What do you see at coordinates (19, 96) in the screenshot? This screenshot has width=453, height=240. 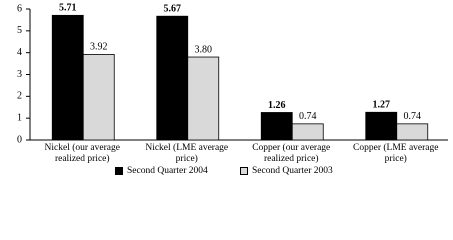 I see `y-tick-label: 2` at bounding box center [19, 96].